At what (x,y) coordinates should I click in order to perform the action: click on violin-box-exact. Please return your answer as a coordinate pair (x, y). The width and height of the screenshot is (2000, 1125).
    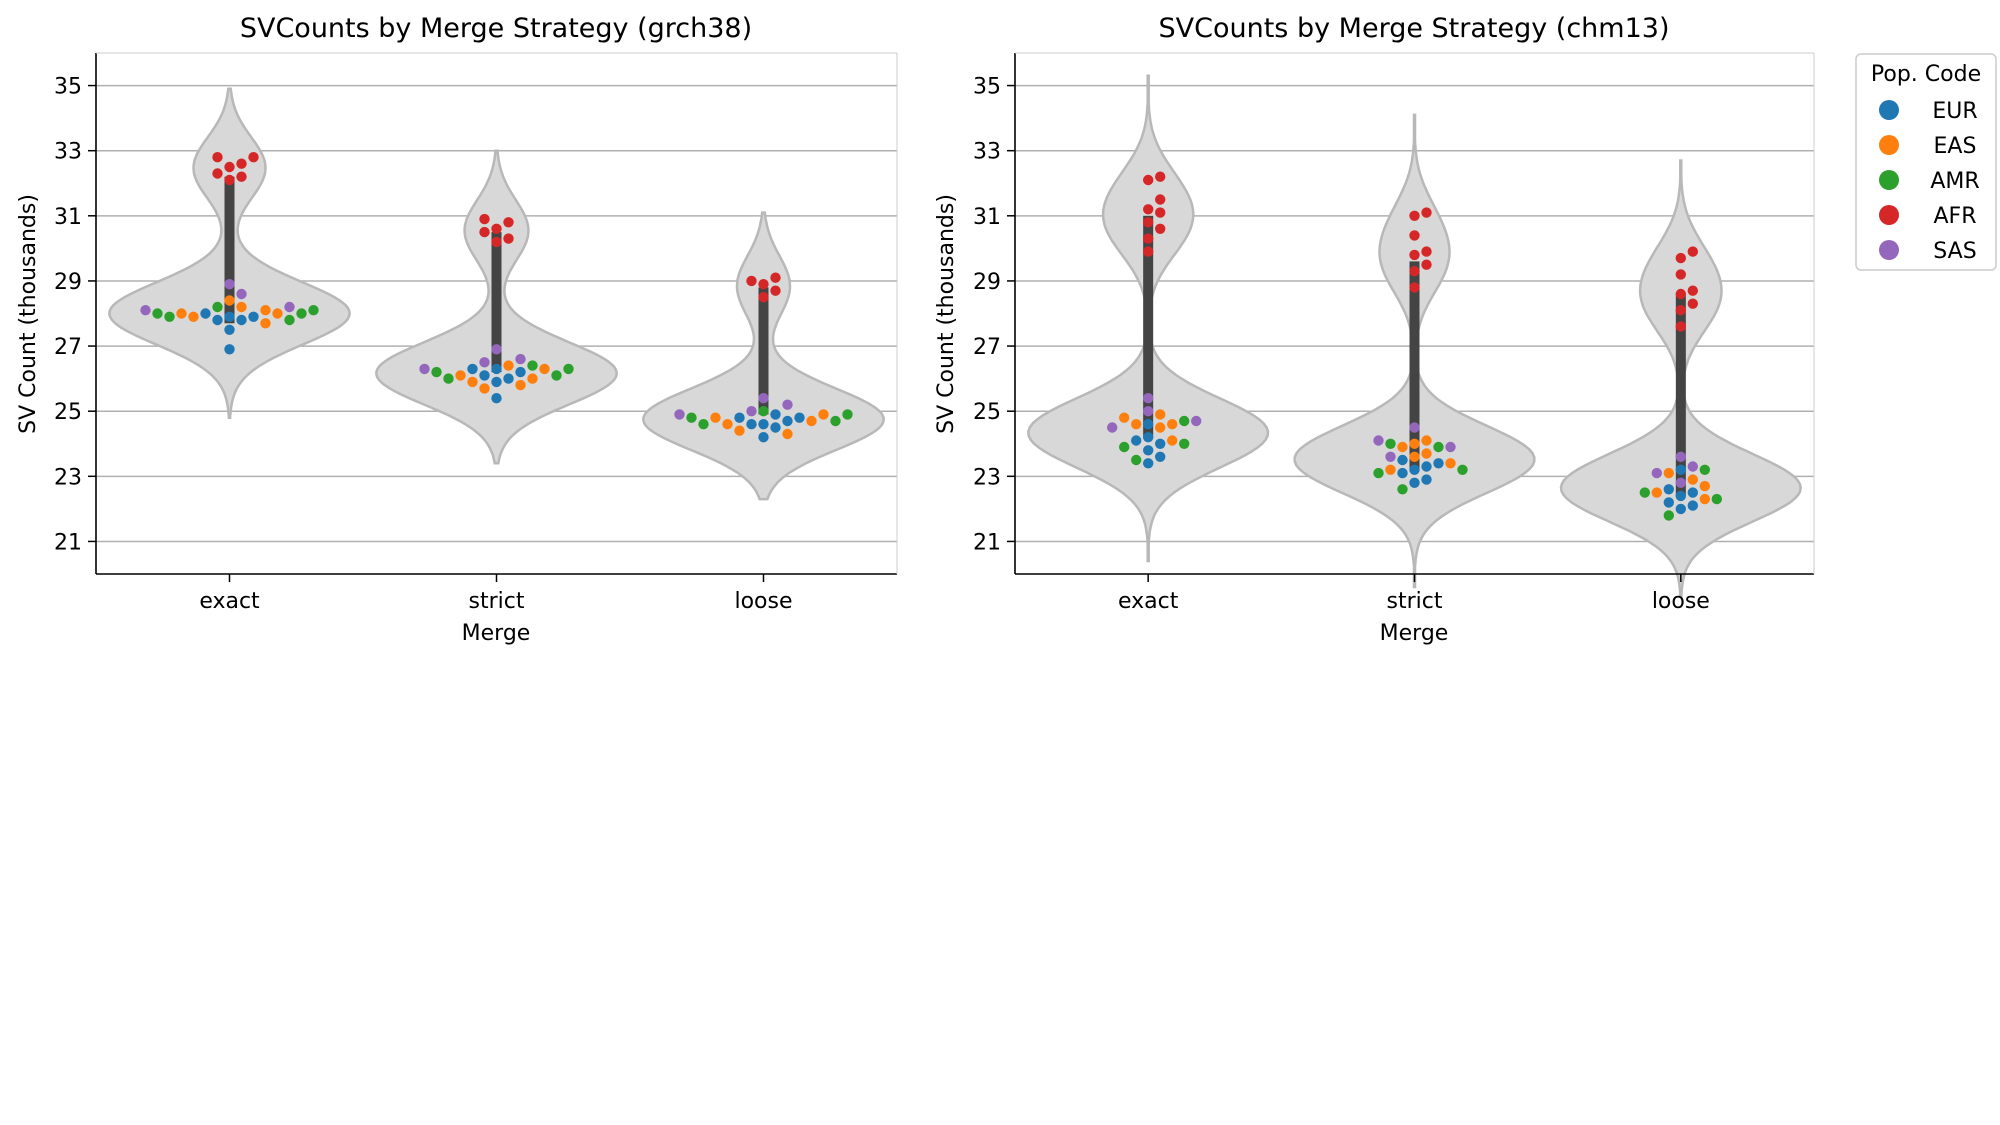
    Looking at the image, I should click on (1148, 326).